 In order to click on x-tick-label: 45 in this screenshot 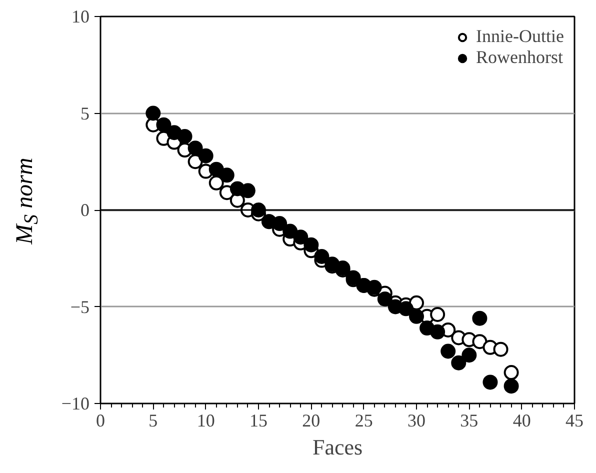, I will do `click(575, 420)`.